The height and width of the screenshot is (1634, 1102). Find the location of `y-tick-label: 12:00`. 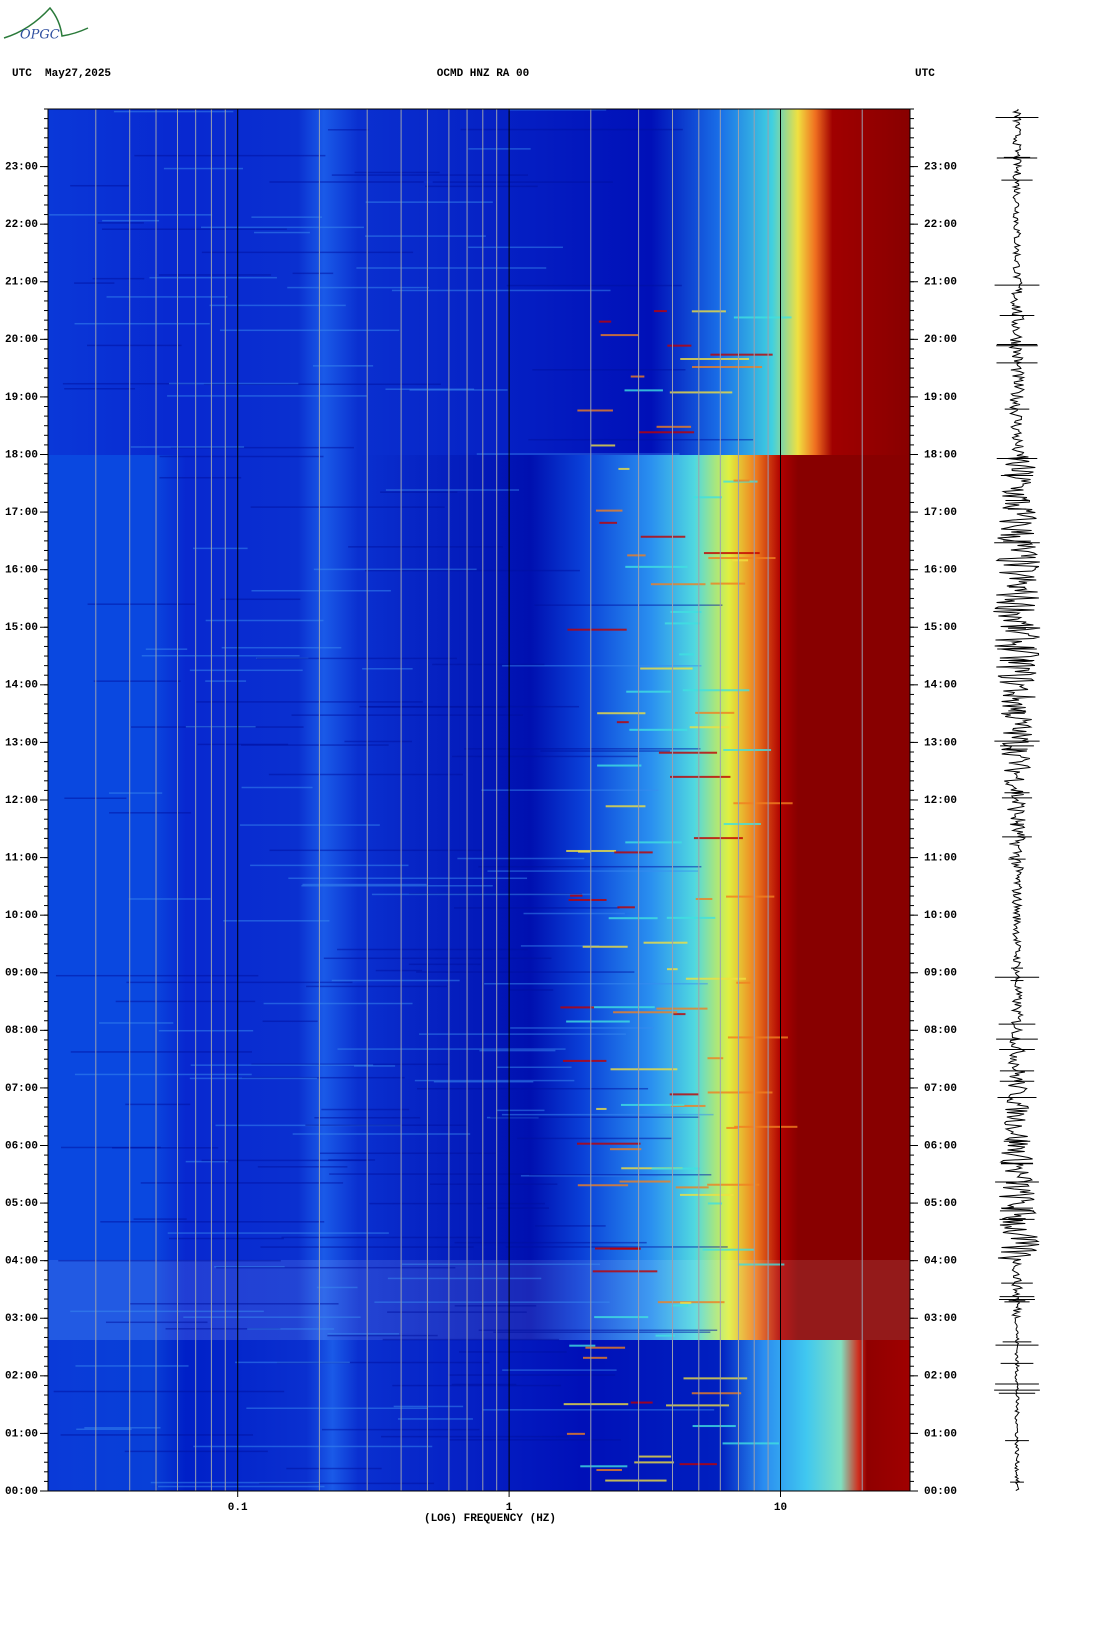

y-tick-label: 12:00 is located at coordinates (940, 801).